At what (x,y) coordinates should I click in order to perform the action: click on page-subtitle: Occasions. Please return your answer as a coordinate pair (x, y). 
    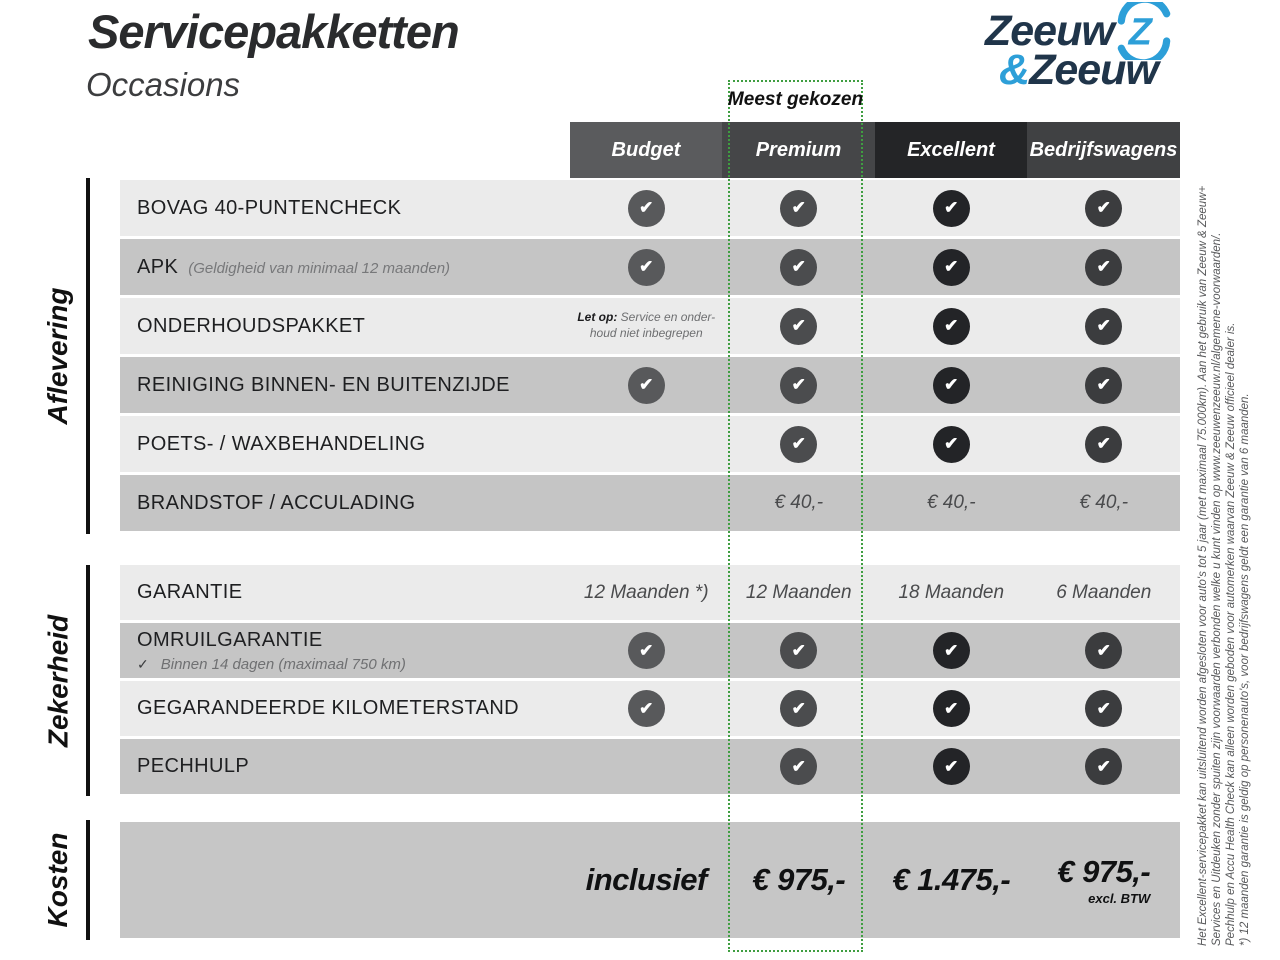
    Looking at the image, I should click on (163, 84).